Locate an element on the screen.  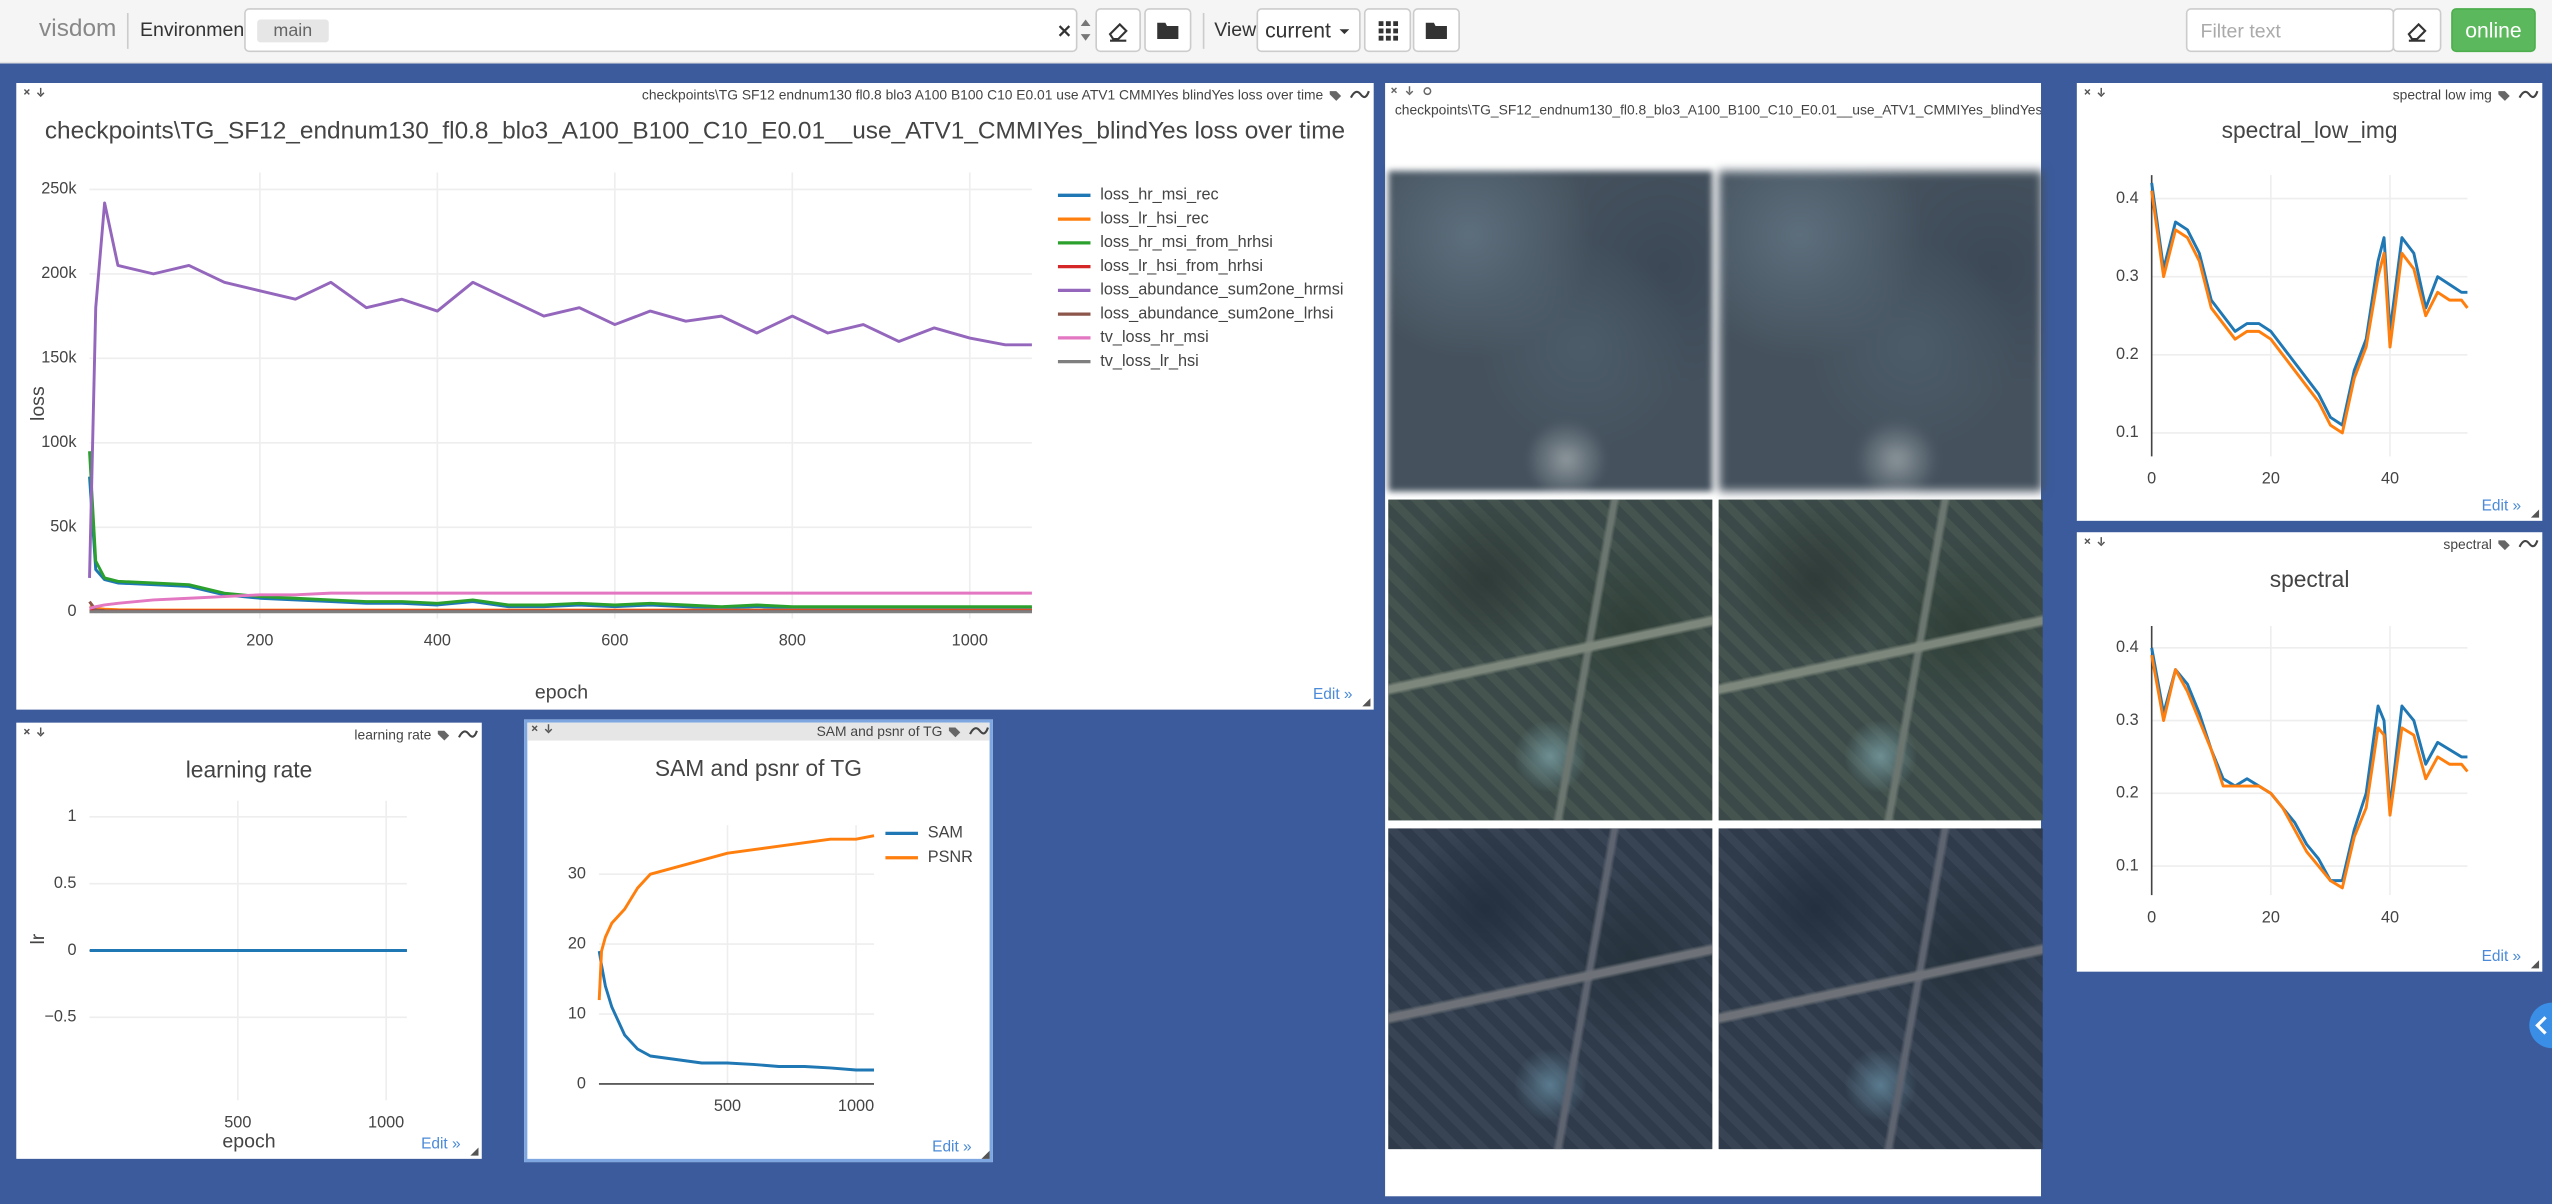
layout-button is located at coordinates (1387, 30).